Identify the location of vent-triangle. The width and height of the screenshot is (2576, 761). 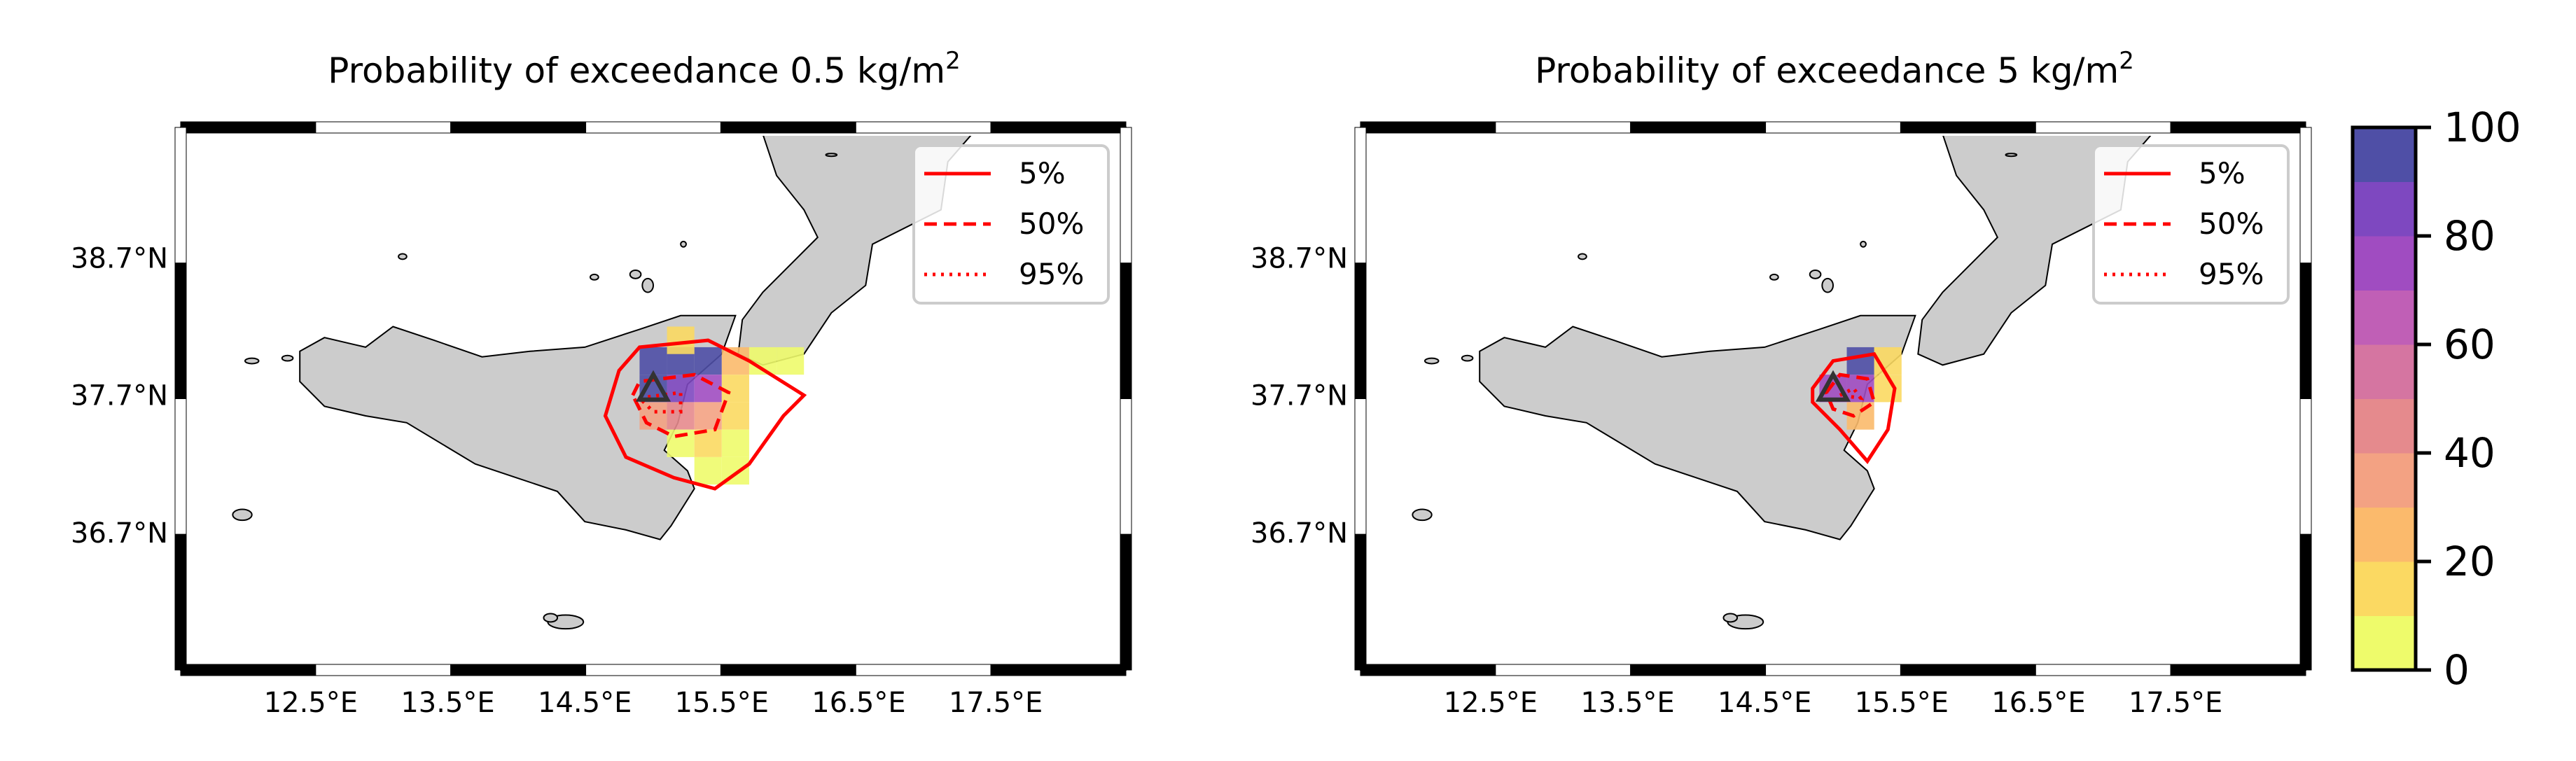
(653, 386).